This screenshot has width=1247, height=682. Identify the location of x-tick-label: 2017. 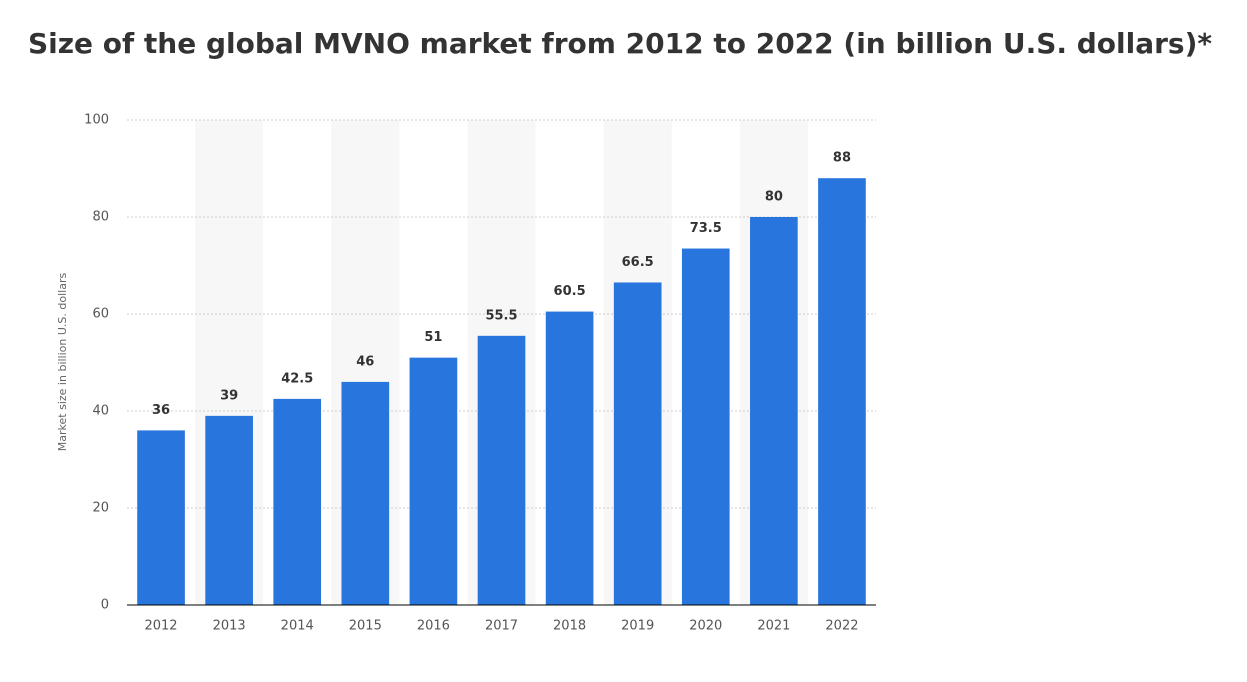
(501, 626).